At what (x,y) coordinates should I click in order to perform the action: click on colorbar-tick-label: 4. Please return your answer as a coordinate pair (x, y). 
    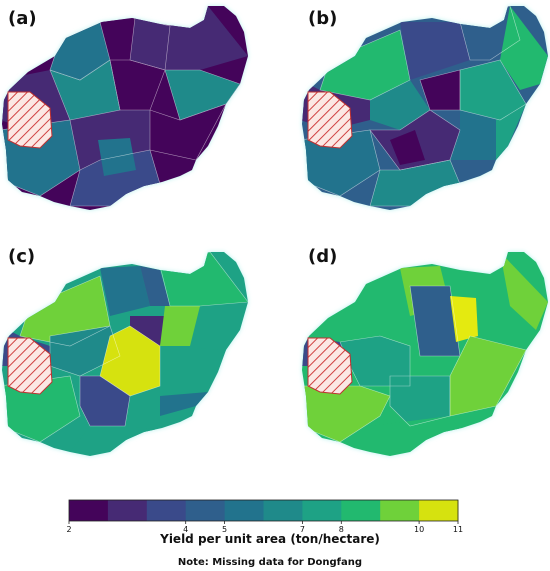
    Looking at the image, I should click on (185, 529).